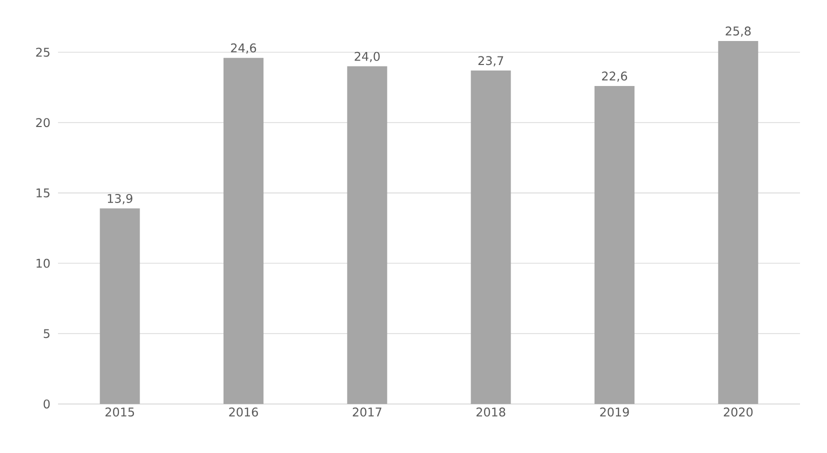  I want to click on x-tick-label: 2020, so click(738, 412).